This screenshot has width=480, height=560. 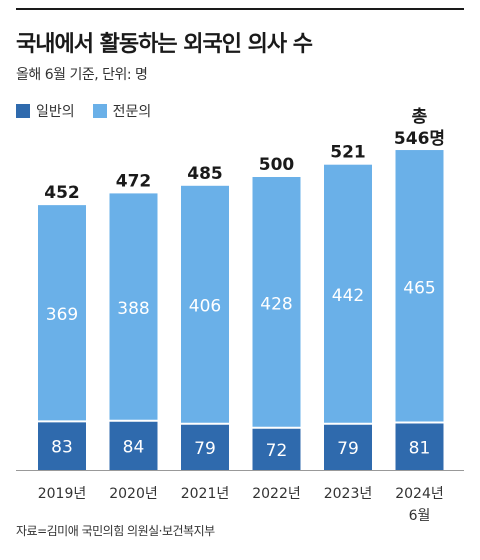 What do you see at coordinates (55, 112) in the screenshot?
I see `legend-label-general: 일반의` at bounding box center [55, 112].